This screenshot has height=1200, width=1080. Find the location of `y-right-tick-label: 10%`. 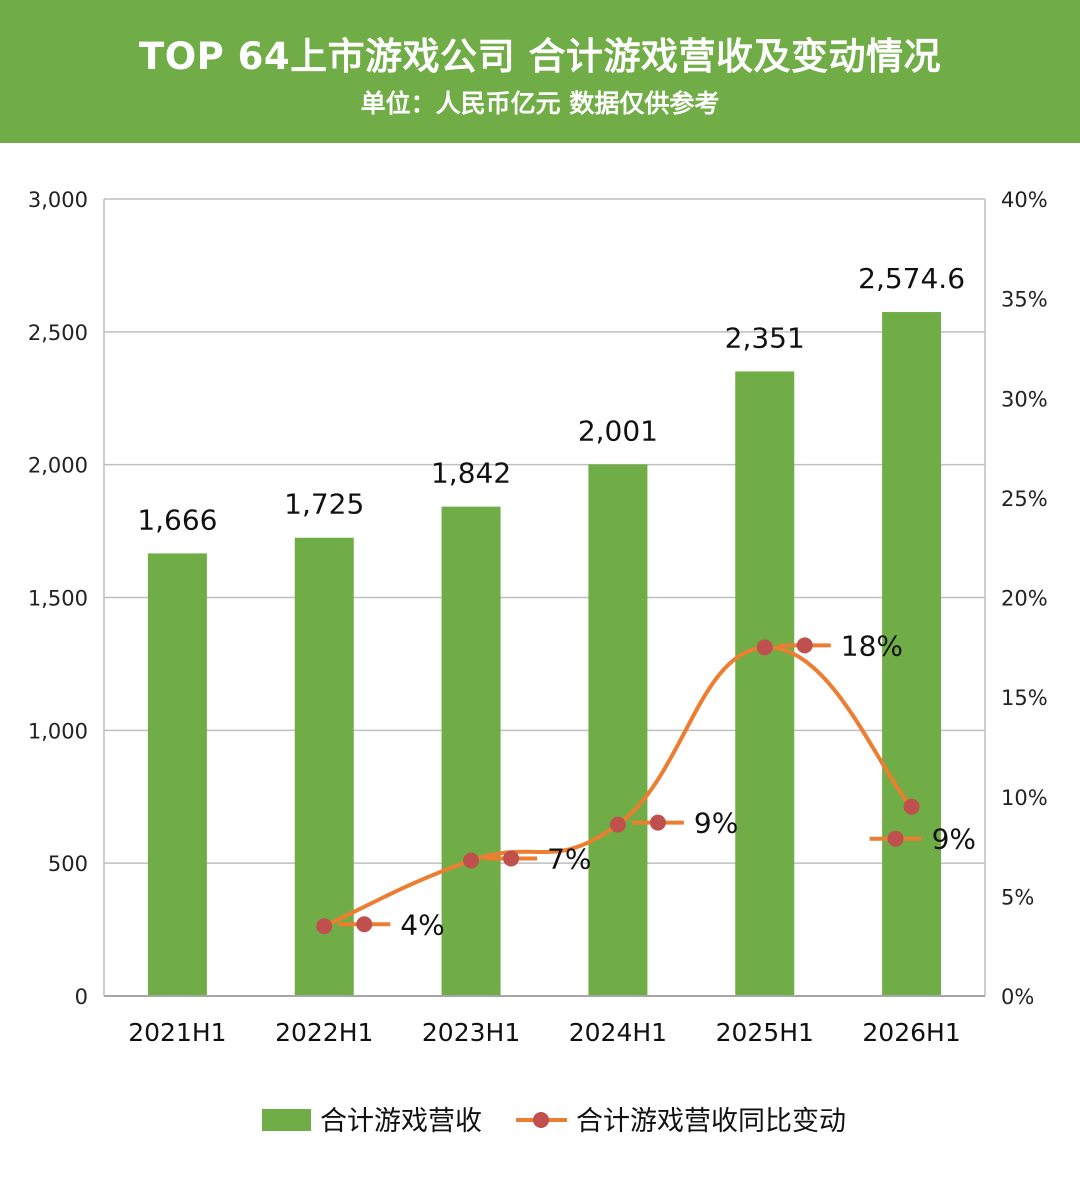

y-right-tick-label: 10% is located at coordinates (1024, 798).